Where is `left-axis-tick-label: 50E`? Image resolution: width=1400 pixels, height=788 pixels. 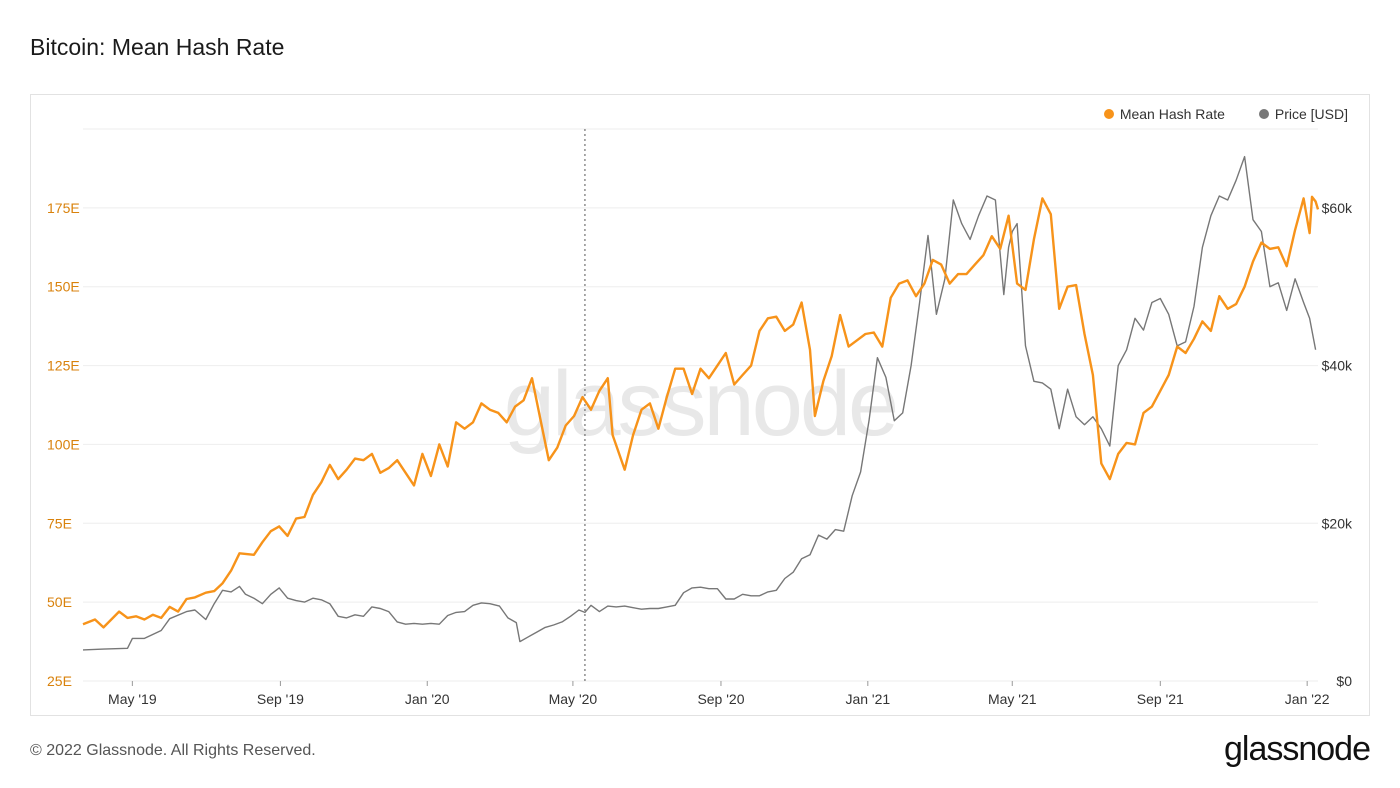 left-axis-tick-label: 50E is located at coordinates (59, 602).